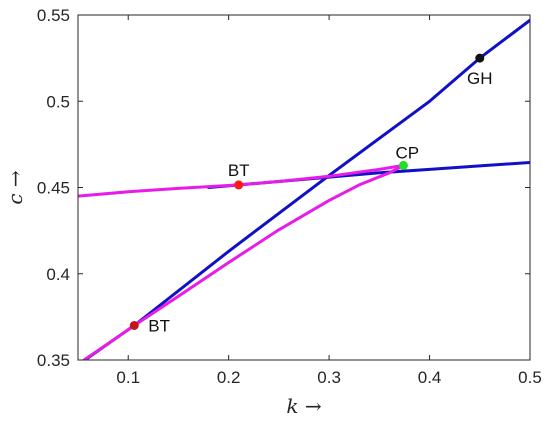 The width and height of the screenshot is (550, 422). I want to click on x-tick-label: 0.3, so click(329, 377).